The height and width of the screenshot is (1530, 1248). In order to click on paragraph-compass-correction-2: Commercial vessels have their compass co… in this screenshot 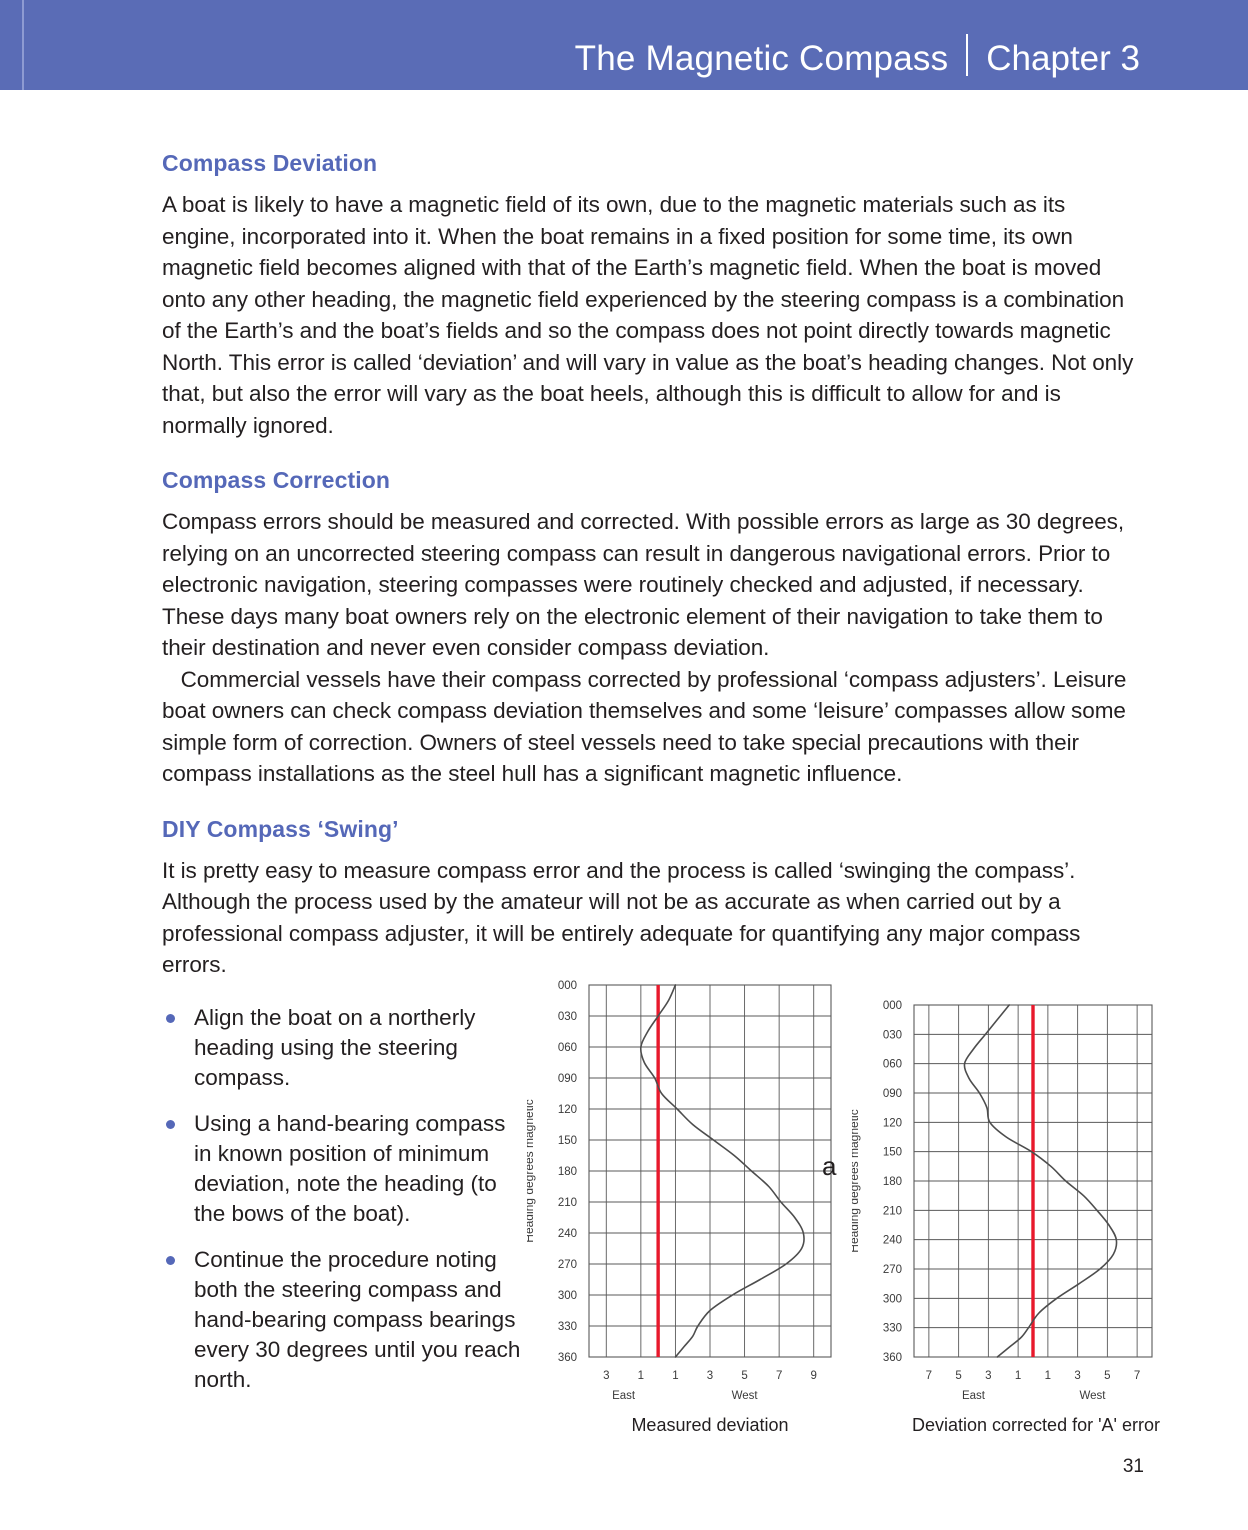, I will do `click(644, 726)`.